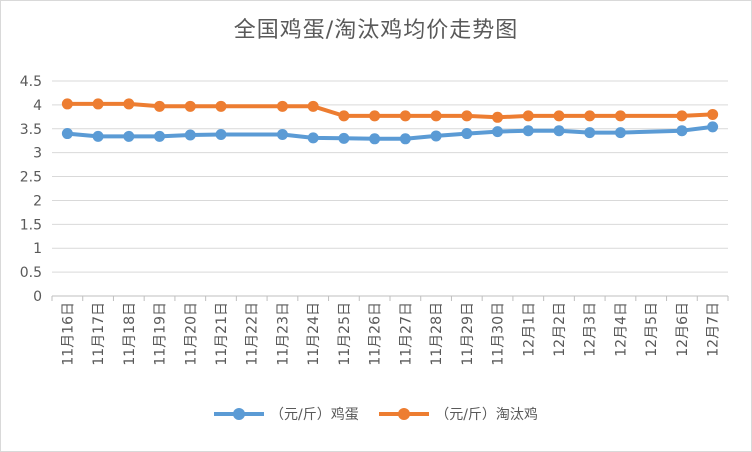 This screenshot has height=452, width=752. Describe the element at coordinates (161, 334) in the screenshot. I see `x-tick-label: 11月19日` at that location.